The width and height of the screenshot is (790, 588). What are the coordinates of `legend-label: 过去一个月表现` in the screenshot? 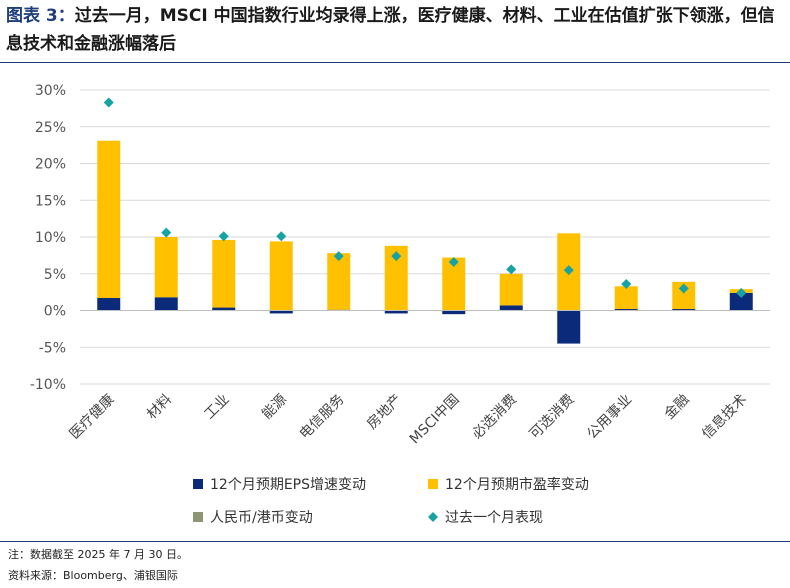 It's located at (494, 518).